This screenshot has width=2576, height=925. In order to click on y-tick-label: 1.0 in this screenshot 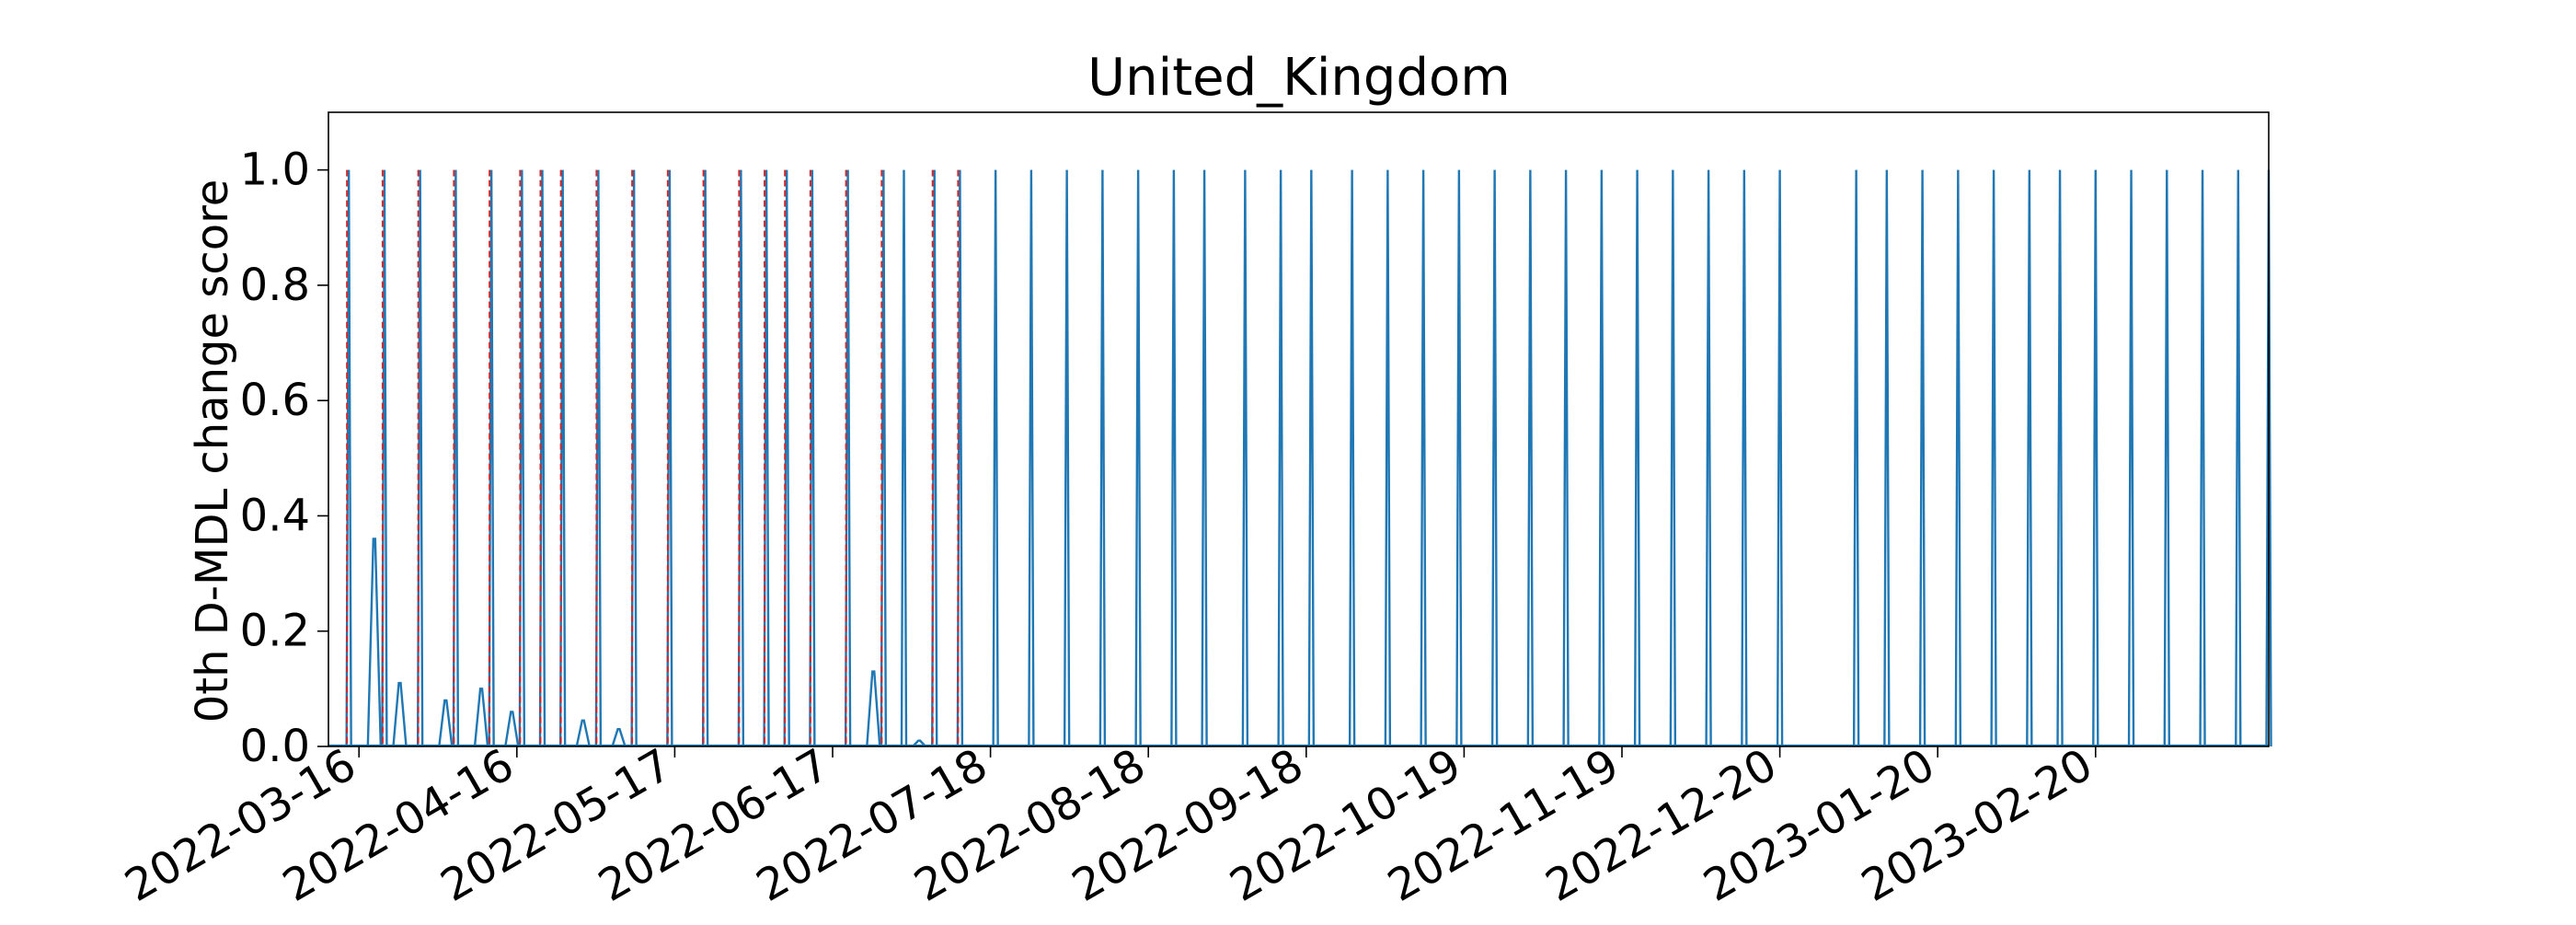, I will do `click(275, 170)`.